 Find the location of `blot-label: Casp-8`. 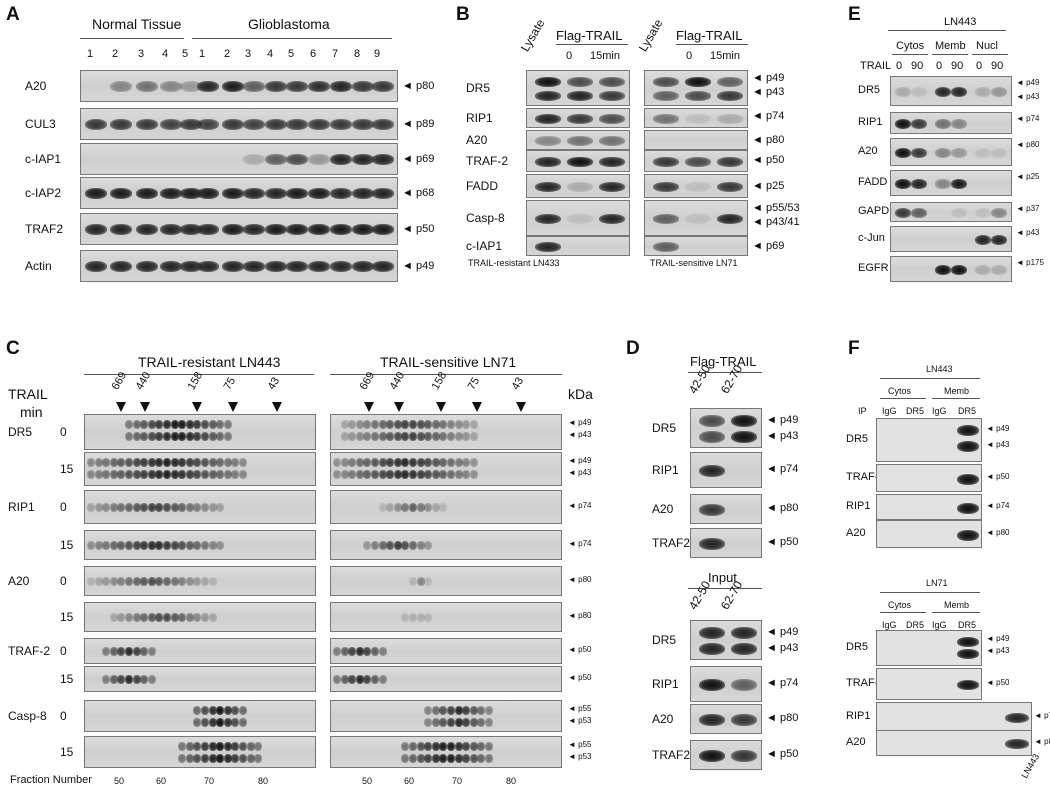

blot-label: Casp-8 is located at coordinates (27, 716).